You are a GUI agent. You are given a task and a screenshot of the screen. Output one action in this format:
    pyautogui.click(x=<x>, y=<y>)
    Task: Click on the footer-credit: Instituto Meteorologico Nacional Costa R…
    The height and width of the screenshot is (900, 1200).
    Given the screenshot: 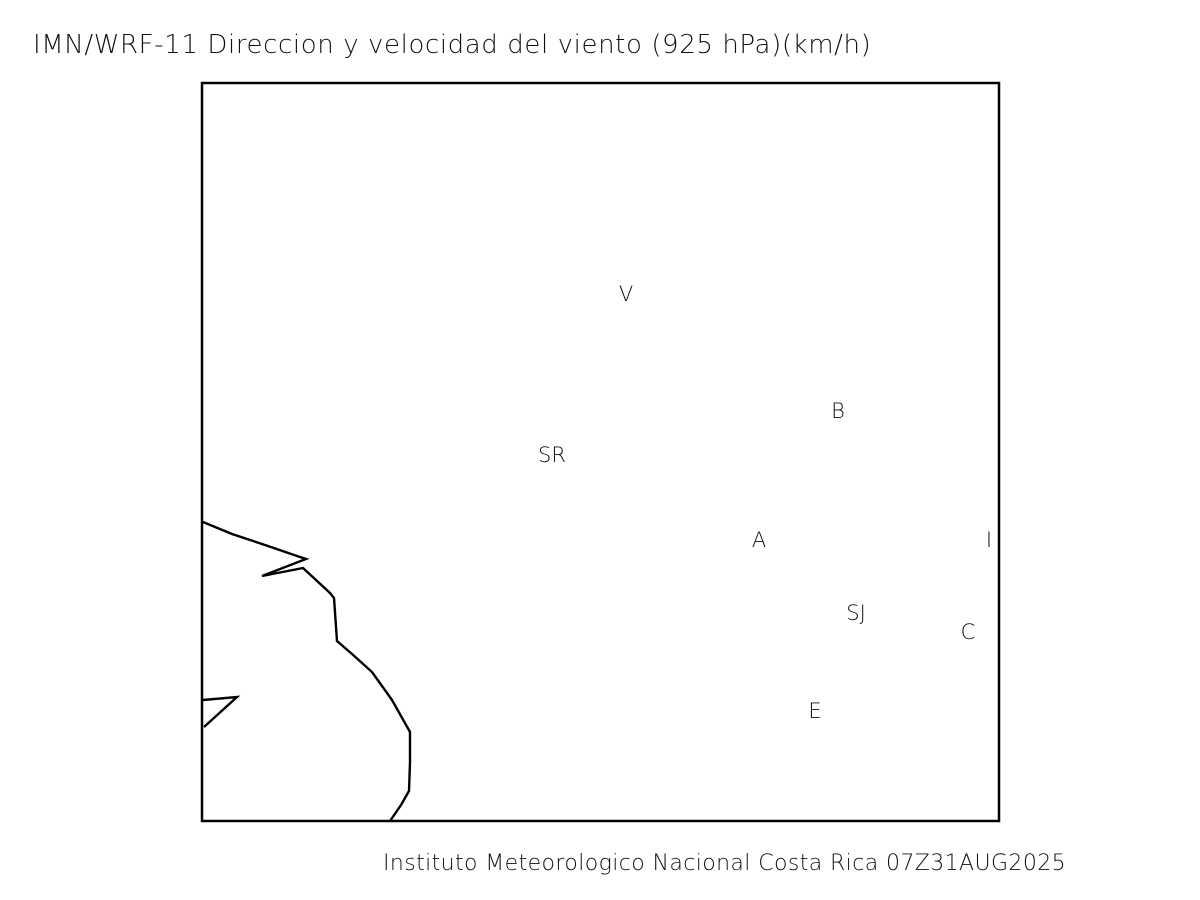 What is the action you would take?
    pyautogui.click(x=725, y=863)
    